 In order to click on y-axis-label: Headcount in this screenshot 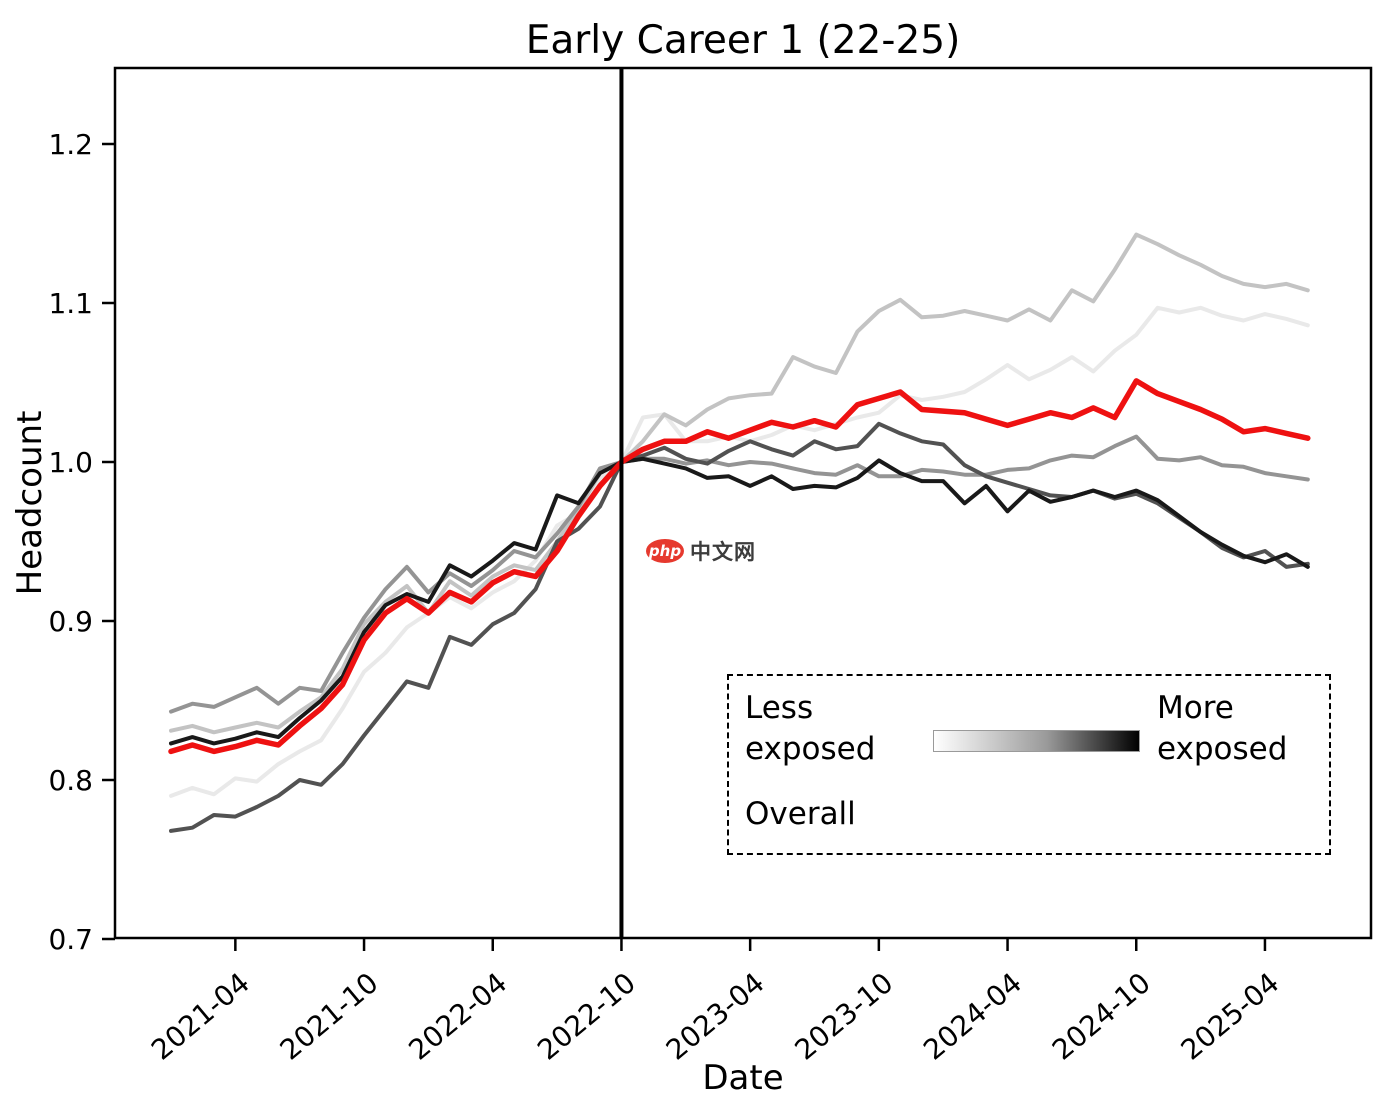, I will do `click(30, 503)`.